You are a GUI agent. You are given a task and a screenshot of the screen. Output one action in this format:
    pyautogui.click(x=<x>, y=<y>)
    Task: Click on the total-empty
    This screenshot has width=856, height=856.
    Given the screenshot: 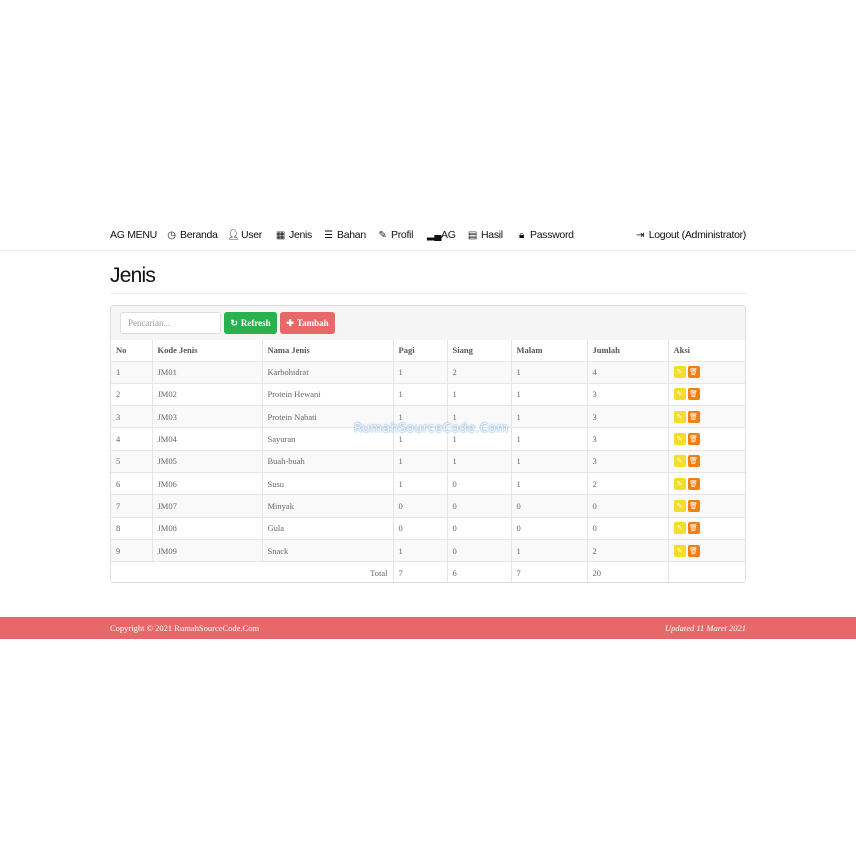 What is the action you would take?
    pyautogui.click(x=706, y=571)
    